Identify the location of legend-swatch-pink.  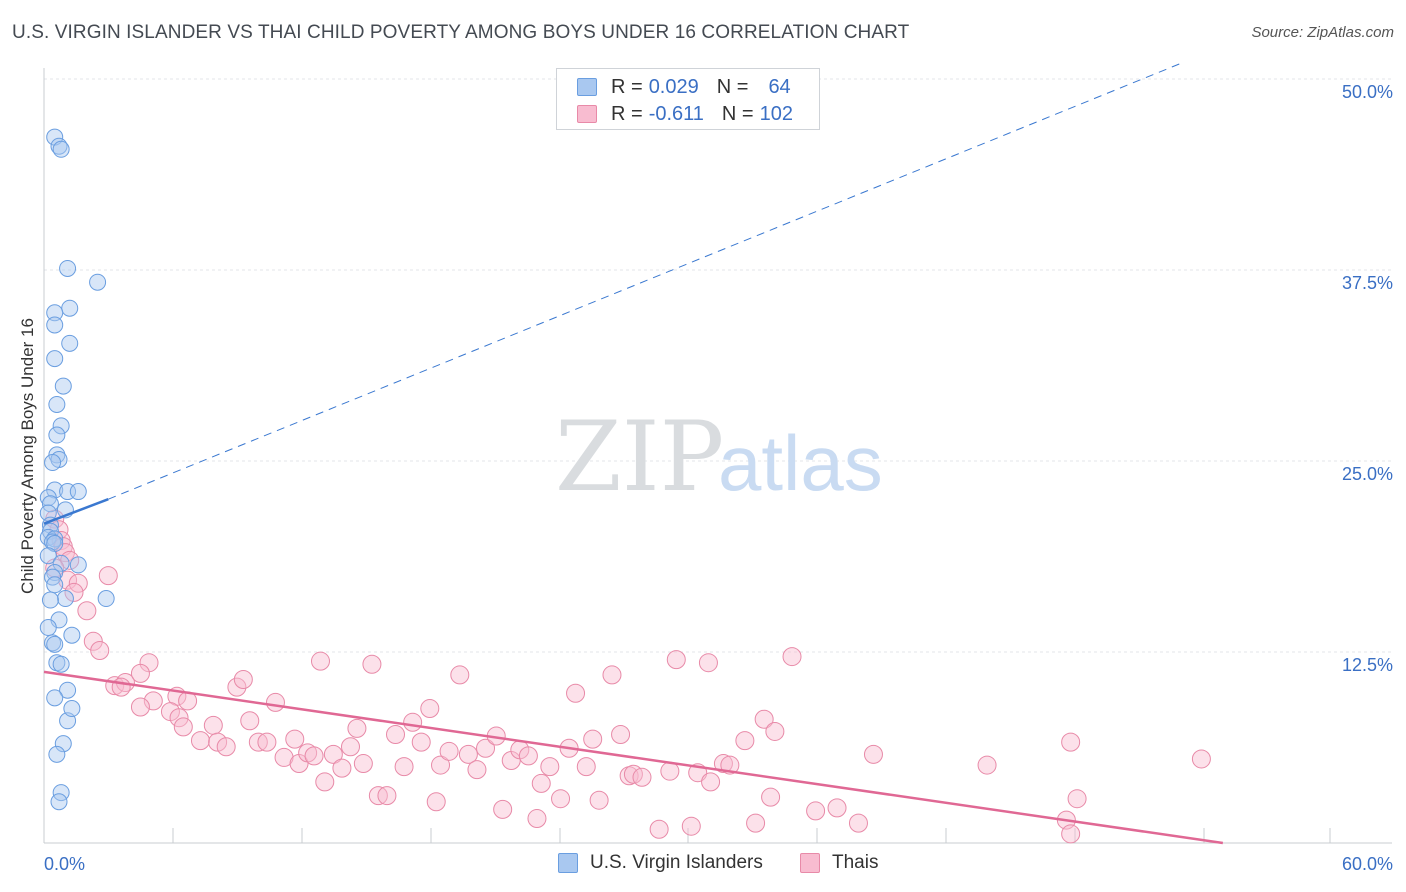
(587, 114).